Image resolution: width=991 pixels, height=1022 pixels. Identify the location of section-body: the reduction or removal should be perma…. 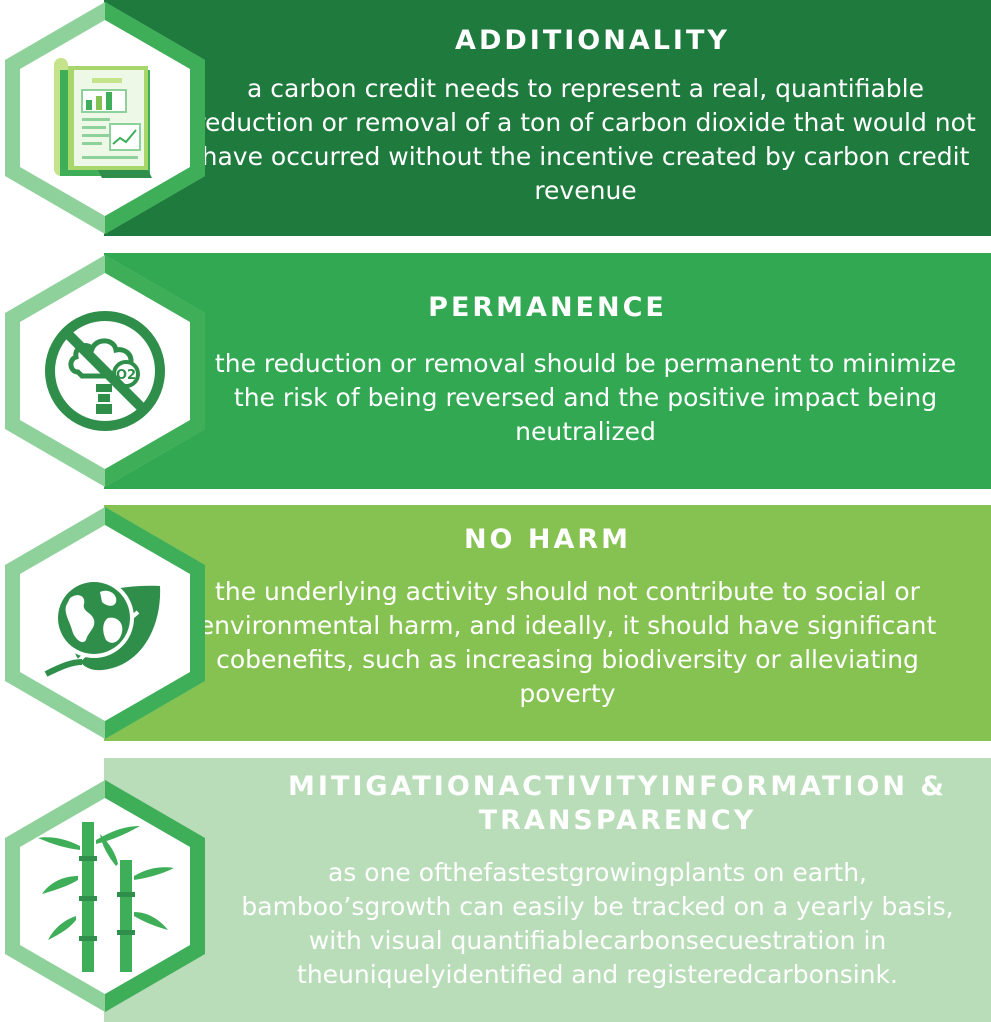
(585, 397).